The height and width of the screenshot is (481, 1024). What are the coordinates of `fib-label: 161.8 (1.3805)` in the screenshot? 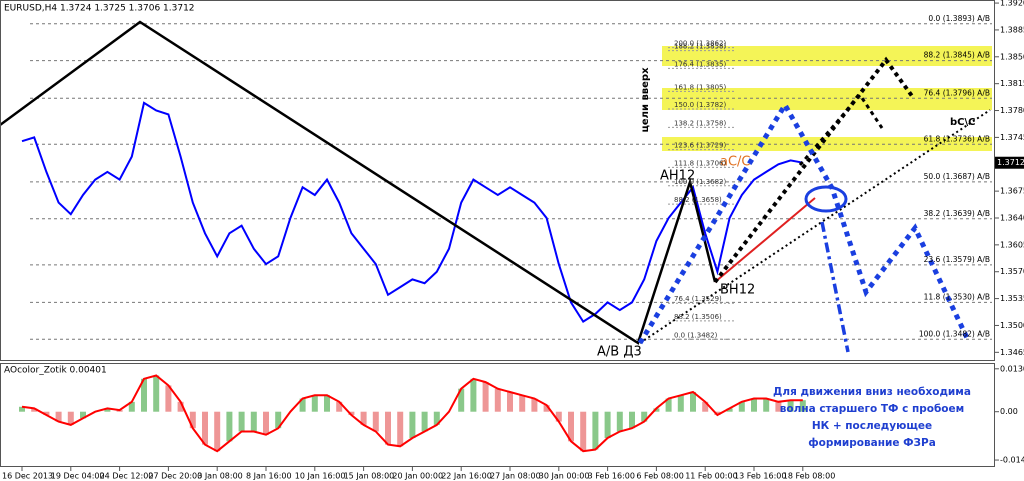 It's located at (700, 87).